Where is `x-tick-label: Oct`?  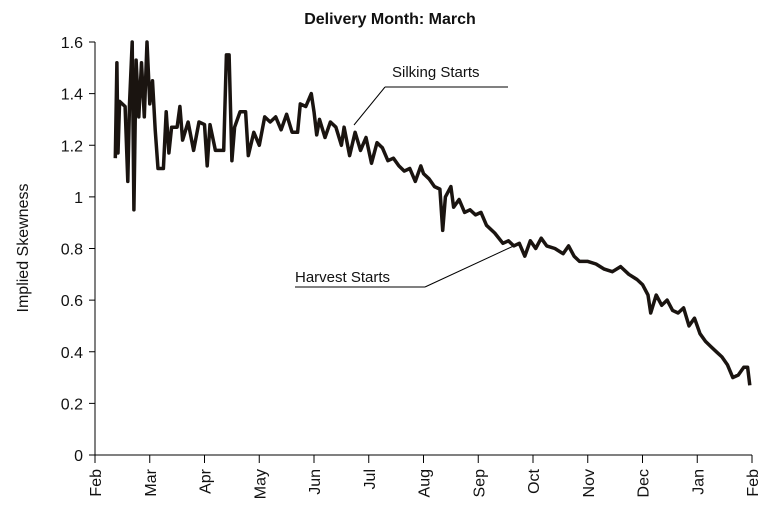
x-tick-label: Oct is located at coordinates (534, 480).